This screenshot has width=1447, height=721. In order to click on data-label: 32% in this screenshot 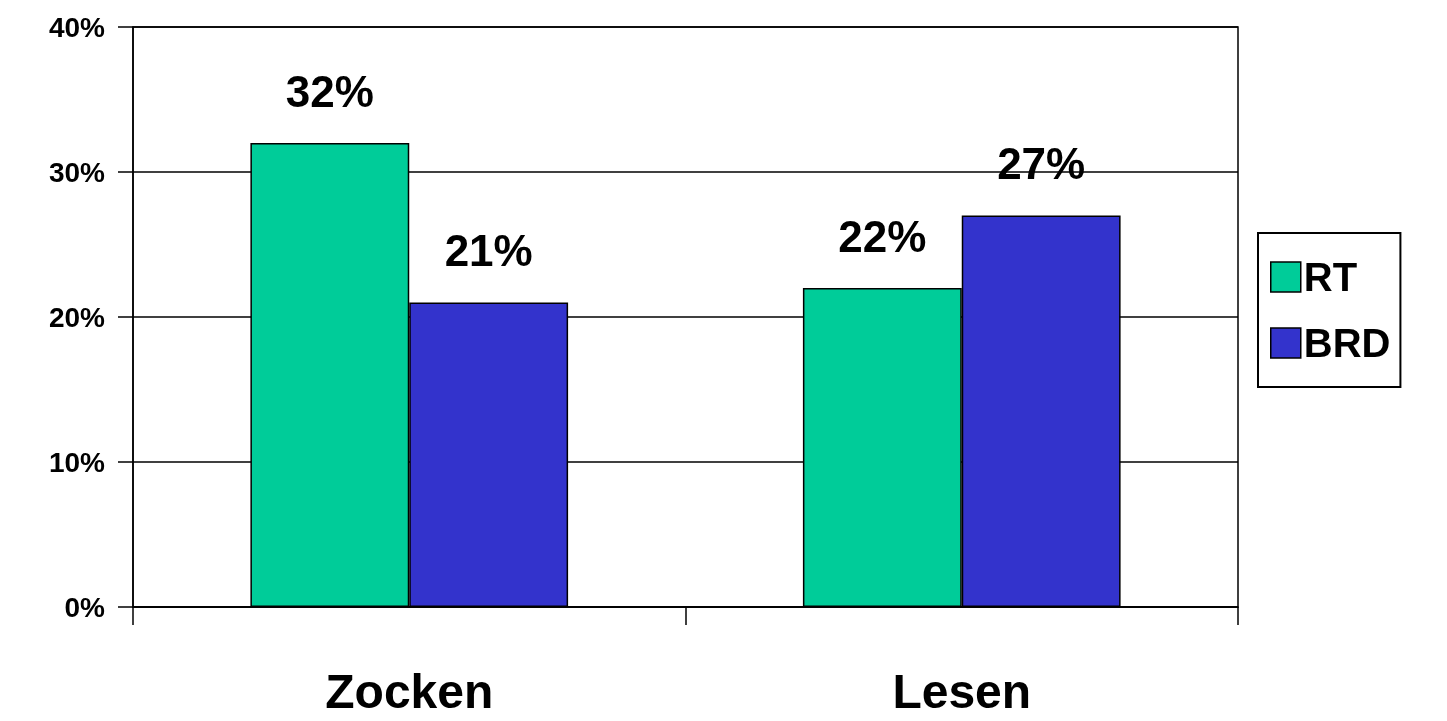, I will do `click(329, 91)`.